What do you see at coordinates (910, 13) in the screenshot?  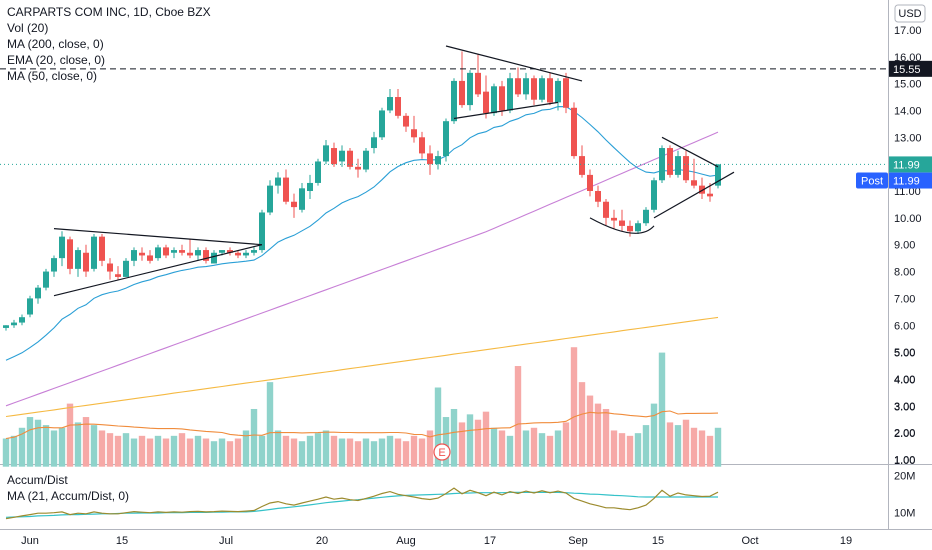 I see `currency-box` at bounding box center [910, 13].